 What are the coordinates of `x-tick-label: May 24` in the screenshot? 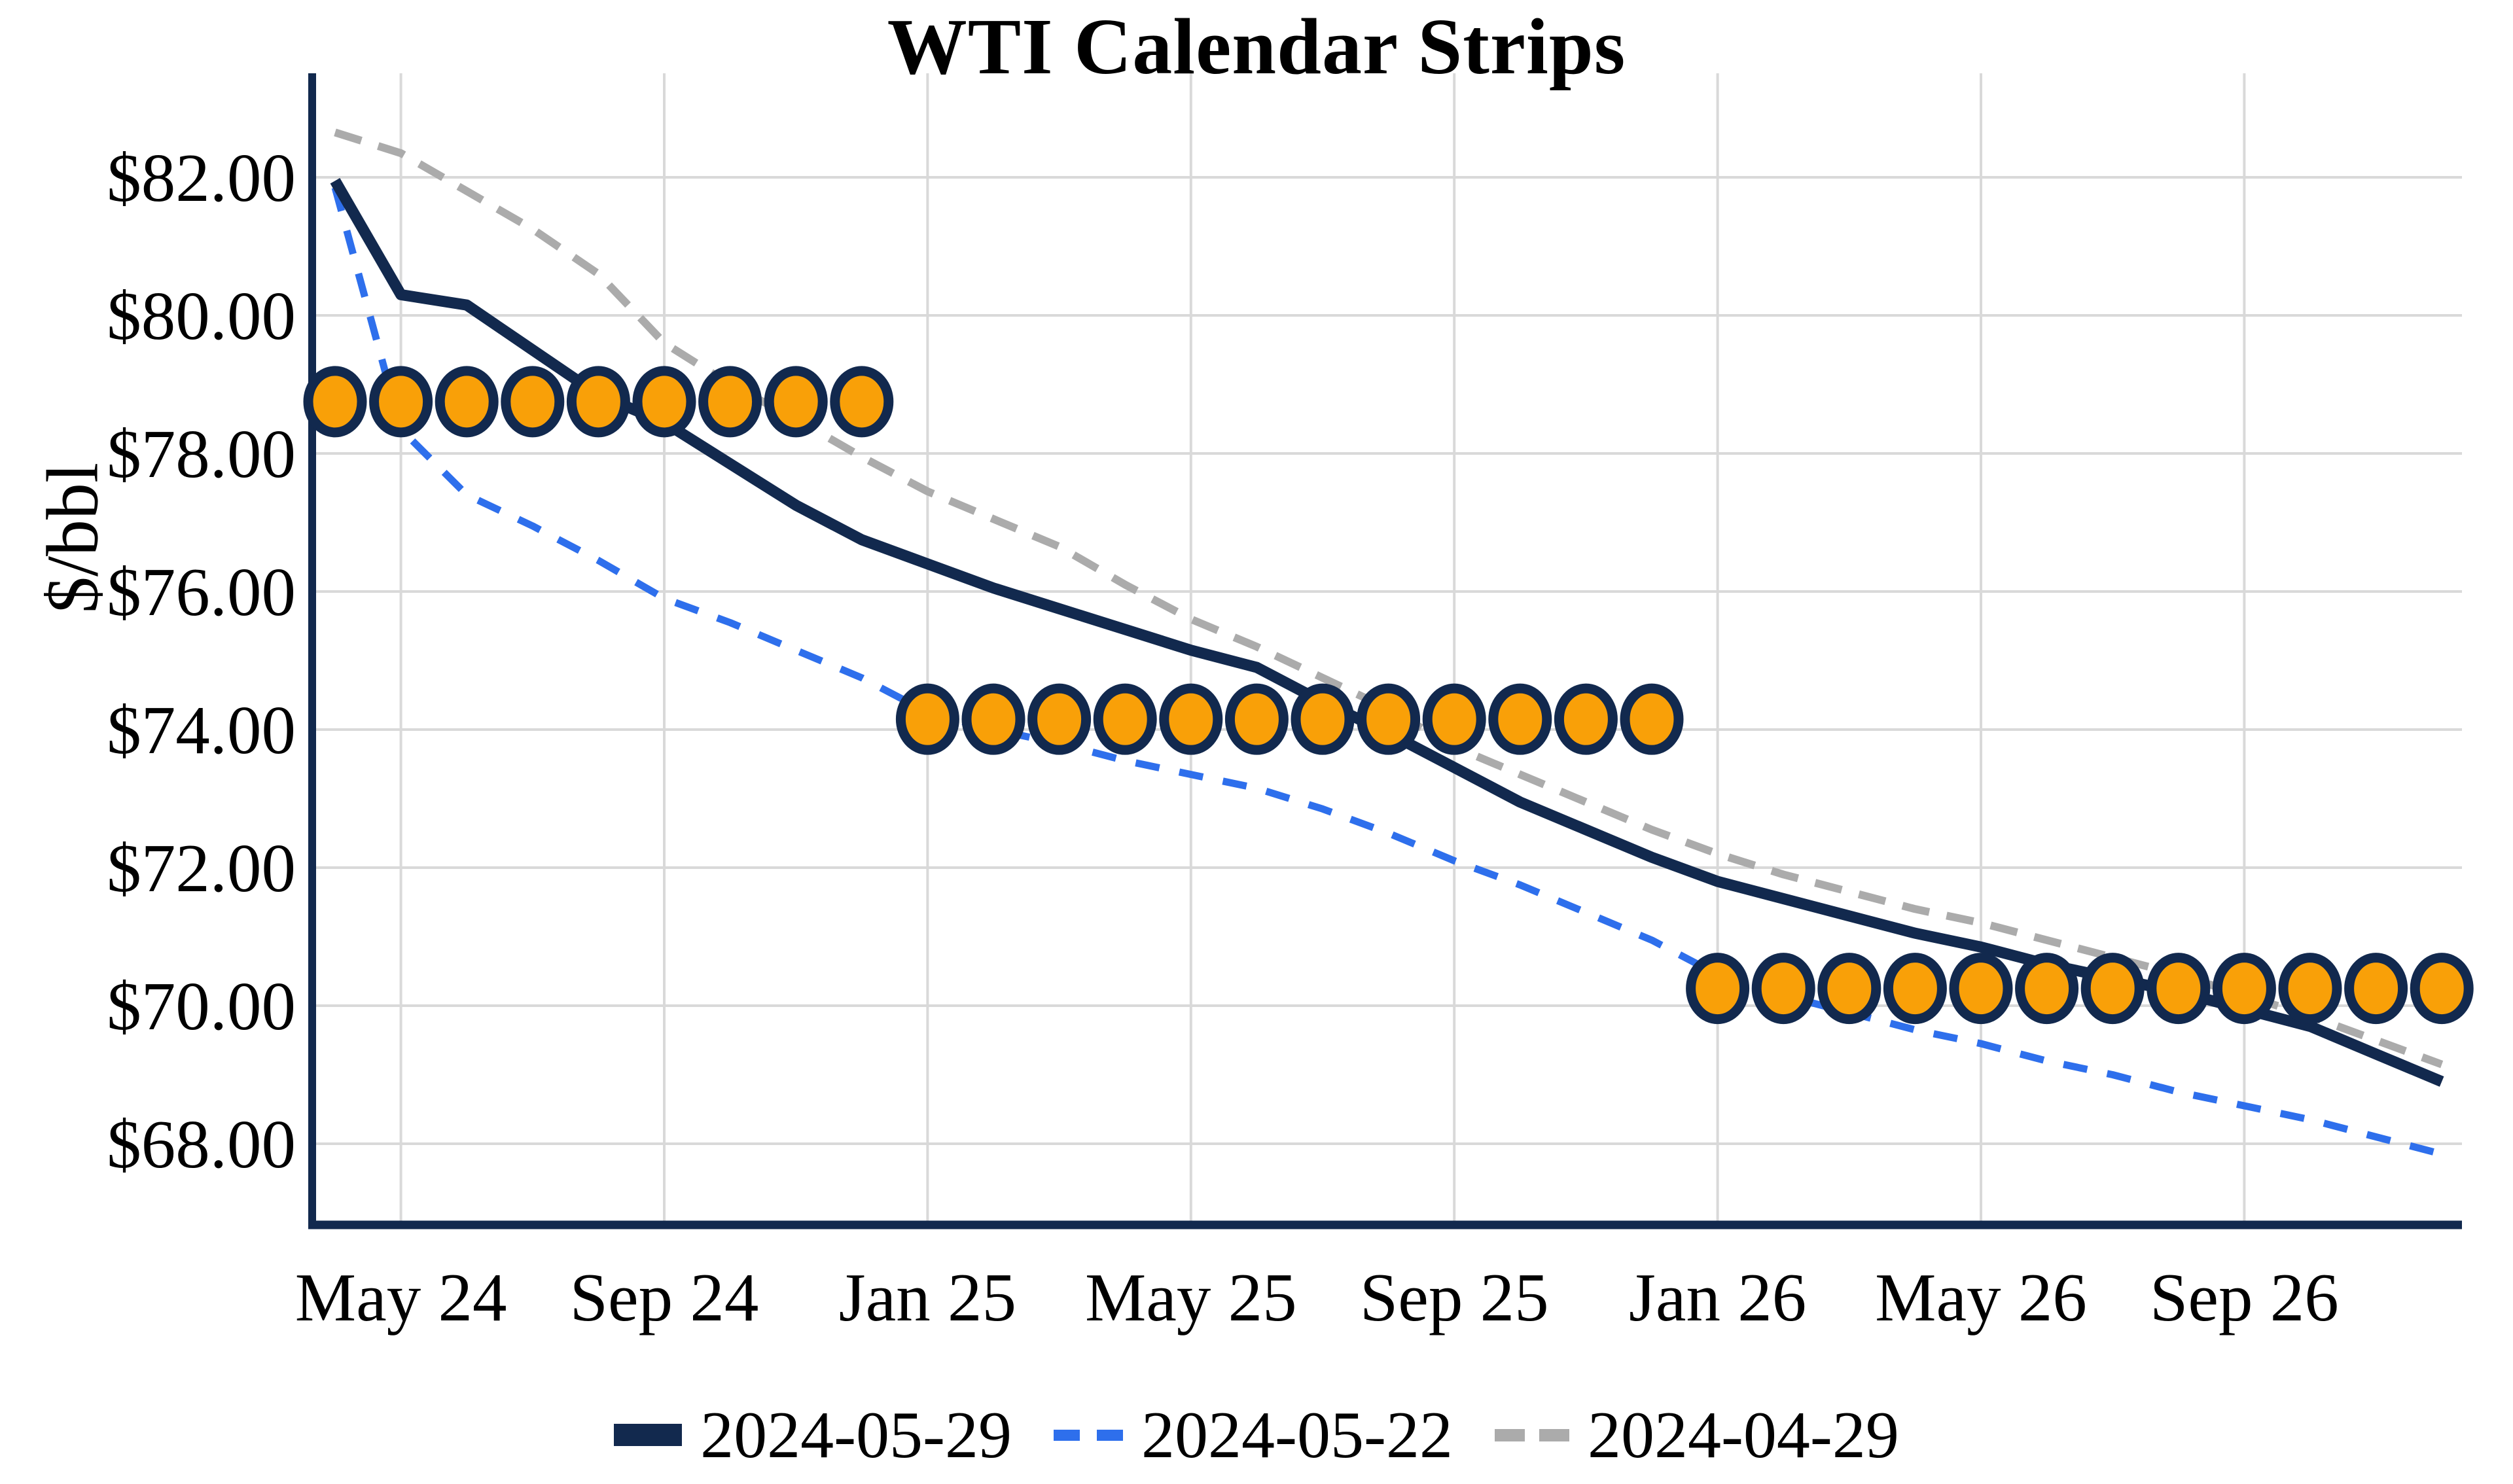 It's located at (401, 1297).